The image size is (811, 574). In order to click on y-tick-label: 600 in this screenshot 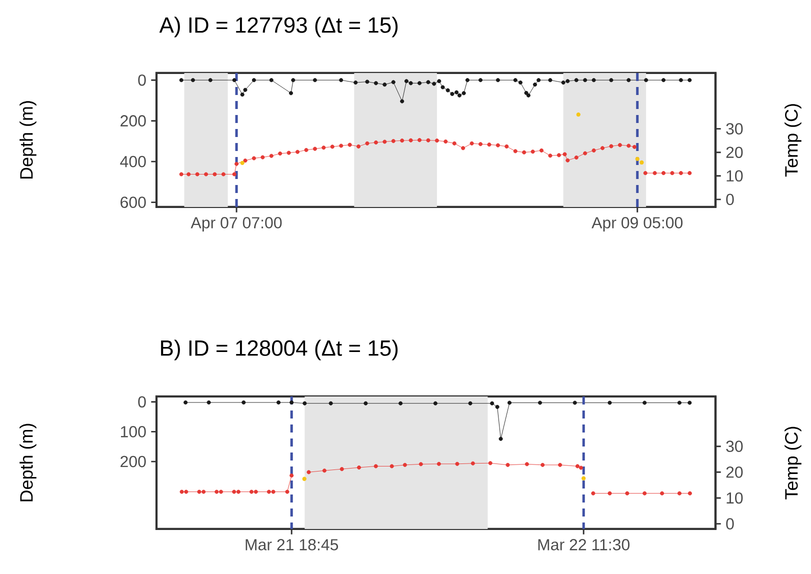, I will do `click(133, 202)`.